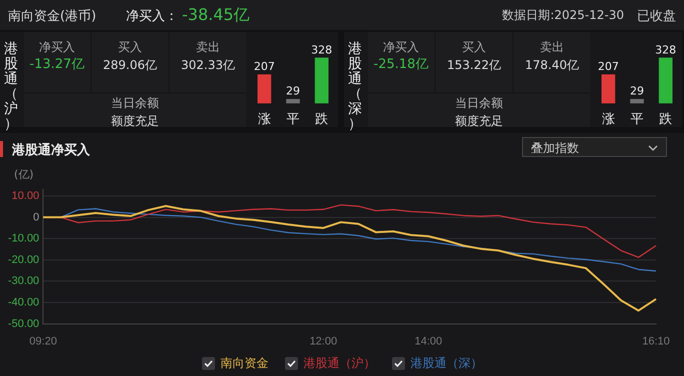  I want to click on text: -38.45亿, so click(216, 15).